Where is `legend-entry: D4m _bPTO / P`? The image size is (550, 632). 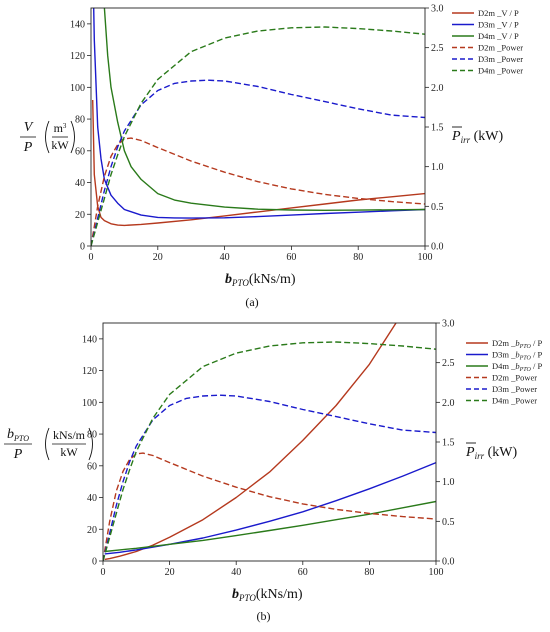
legend-entry: D4m _bPTO / P is located at coordinates (517, 367).